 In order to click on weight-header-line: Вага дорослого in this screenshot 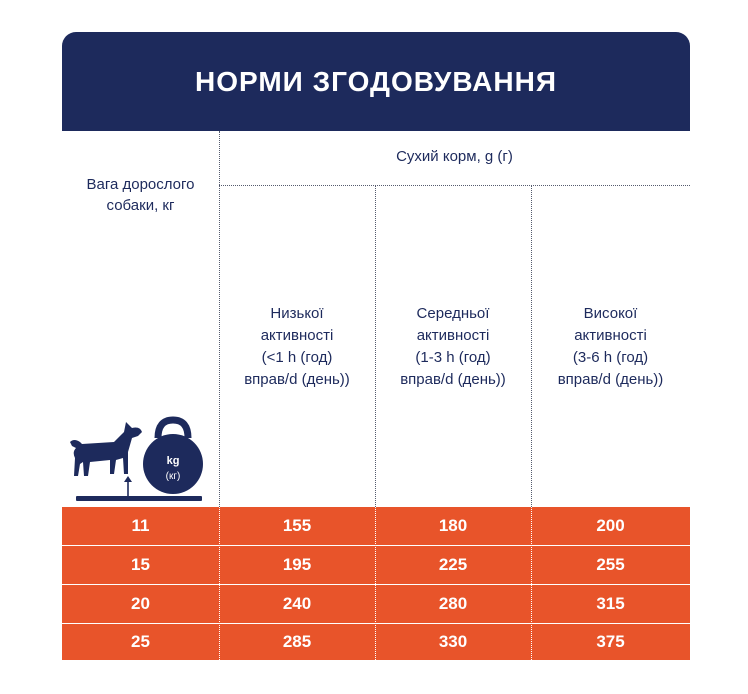, I will do `click(140, 184)`.